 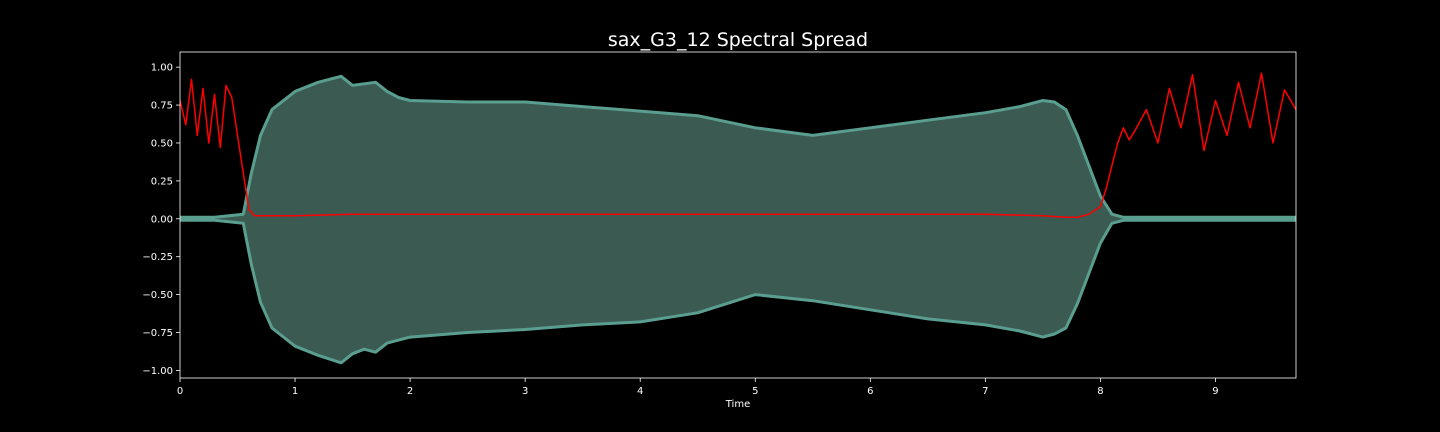 I want to click on x-tick-label: 5, so click(x=755, y=391).